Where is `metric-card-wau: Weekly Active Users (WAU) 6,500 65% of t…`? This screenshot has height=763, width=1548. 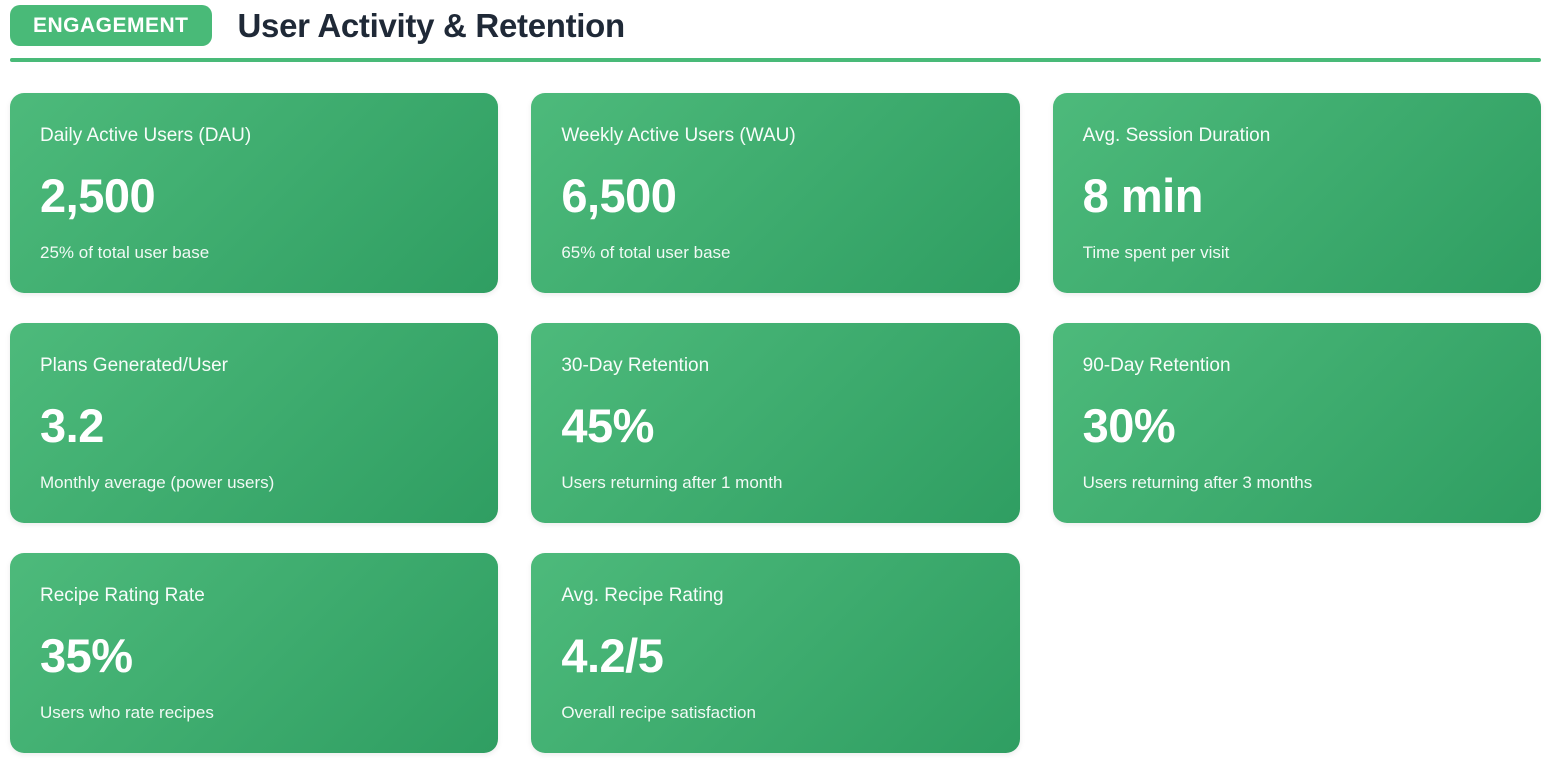 metric-card-wau: Weekly Active Users (WAU) 6,500 65% of t… is located at coordinates (775, 193).